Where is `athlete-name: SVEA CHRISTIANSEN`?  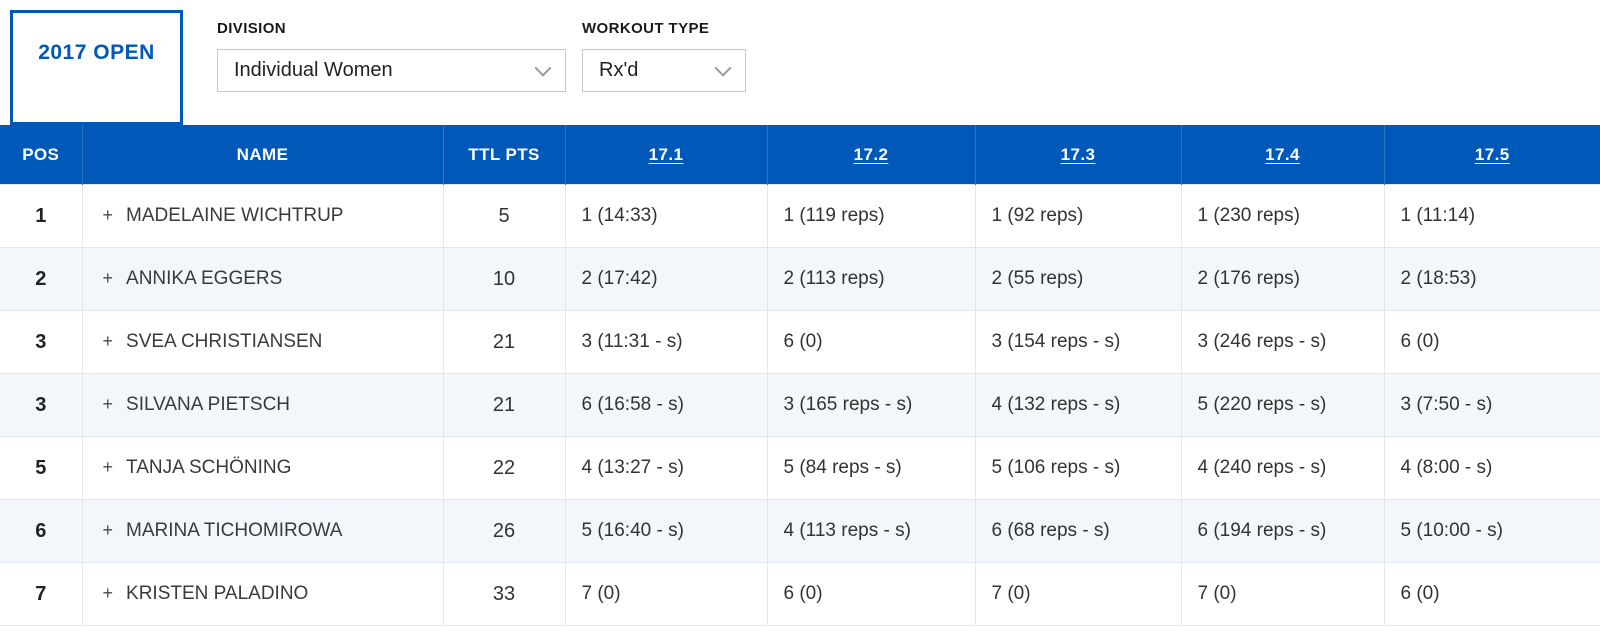
athlete-name: SVEA CHRISTIANSEN is located at coordinates (224, 341).